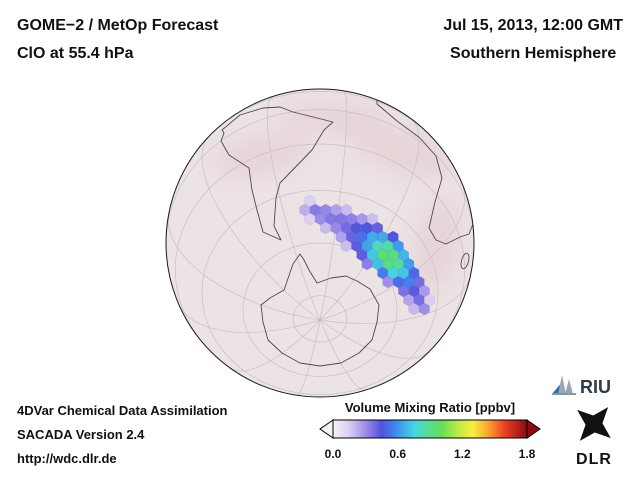 This screenshot has height=480, width=640. What do you see at coordinates (533, 25) in the screenshot?
I see `datetime-text: Jul 15, 2013, 12:00 GMT` at bounding box center [533, 25].